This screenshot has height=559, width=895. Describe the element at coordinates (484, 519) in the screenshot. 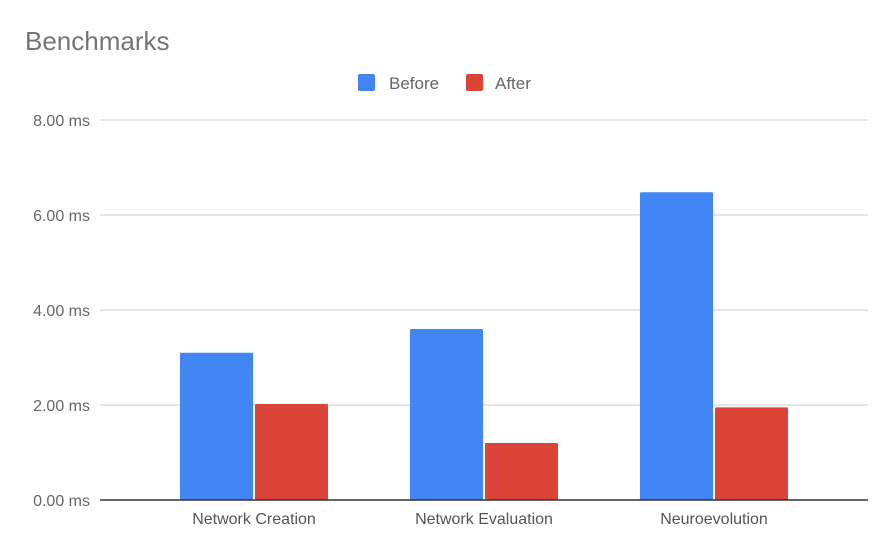

I see `x-tick-label: Network Evaluation` at that location.